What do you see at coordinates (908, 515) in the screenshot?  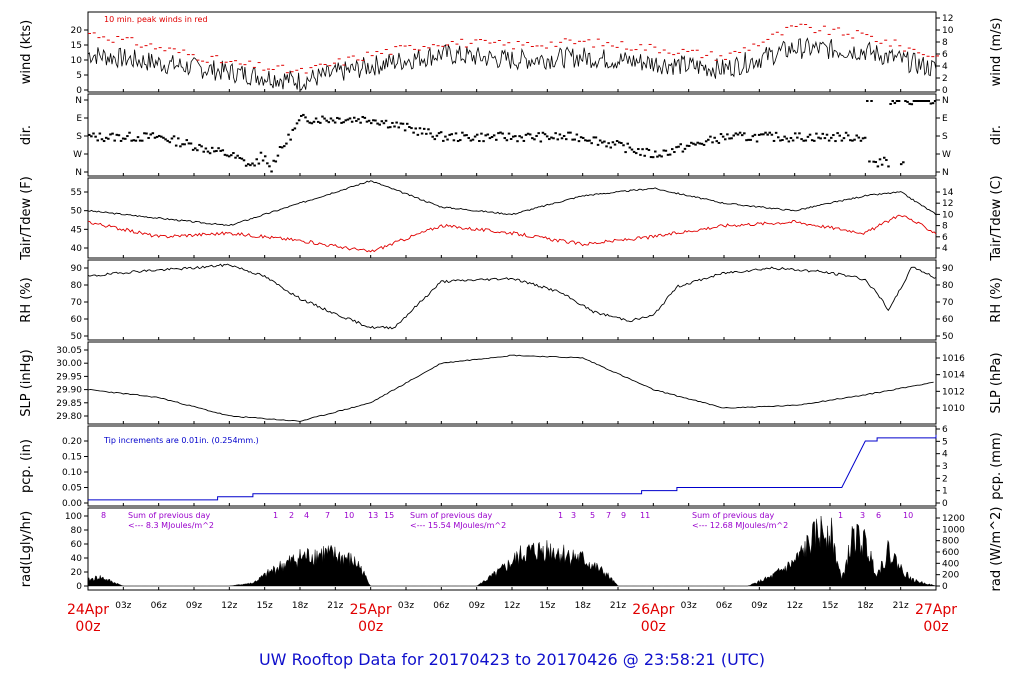 I see `rad-hour-mark: 10` at bounding box center [908, 515].